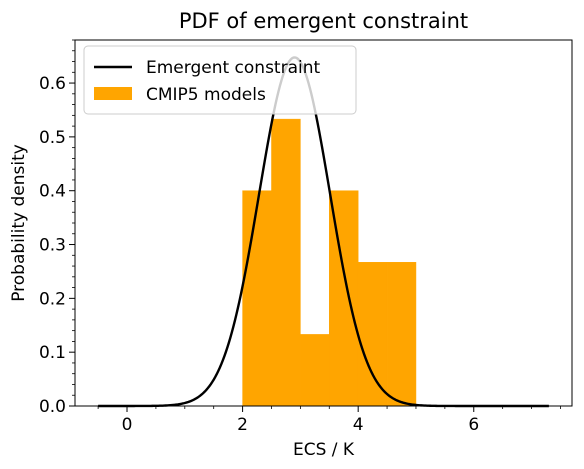 Image resolution: width=584 pixels, height=469 pixels. Describe the element at coordinates (52, 299) in the screenshot. I see `y-tick-label-2: 0.2` at that location.